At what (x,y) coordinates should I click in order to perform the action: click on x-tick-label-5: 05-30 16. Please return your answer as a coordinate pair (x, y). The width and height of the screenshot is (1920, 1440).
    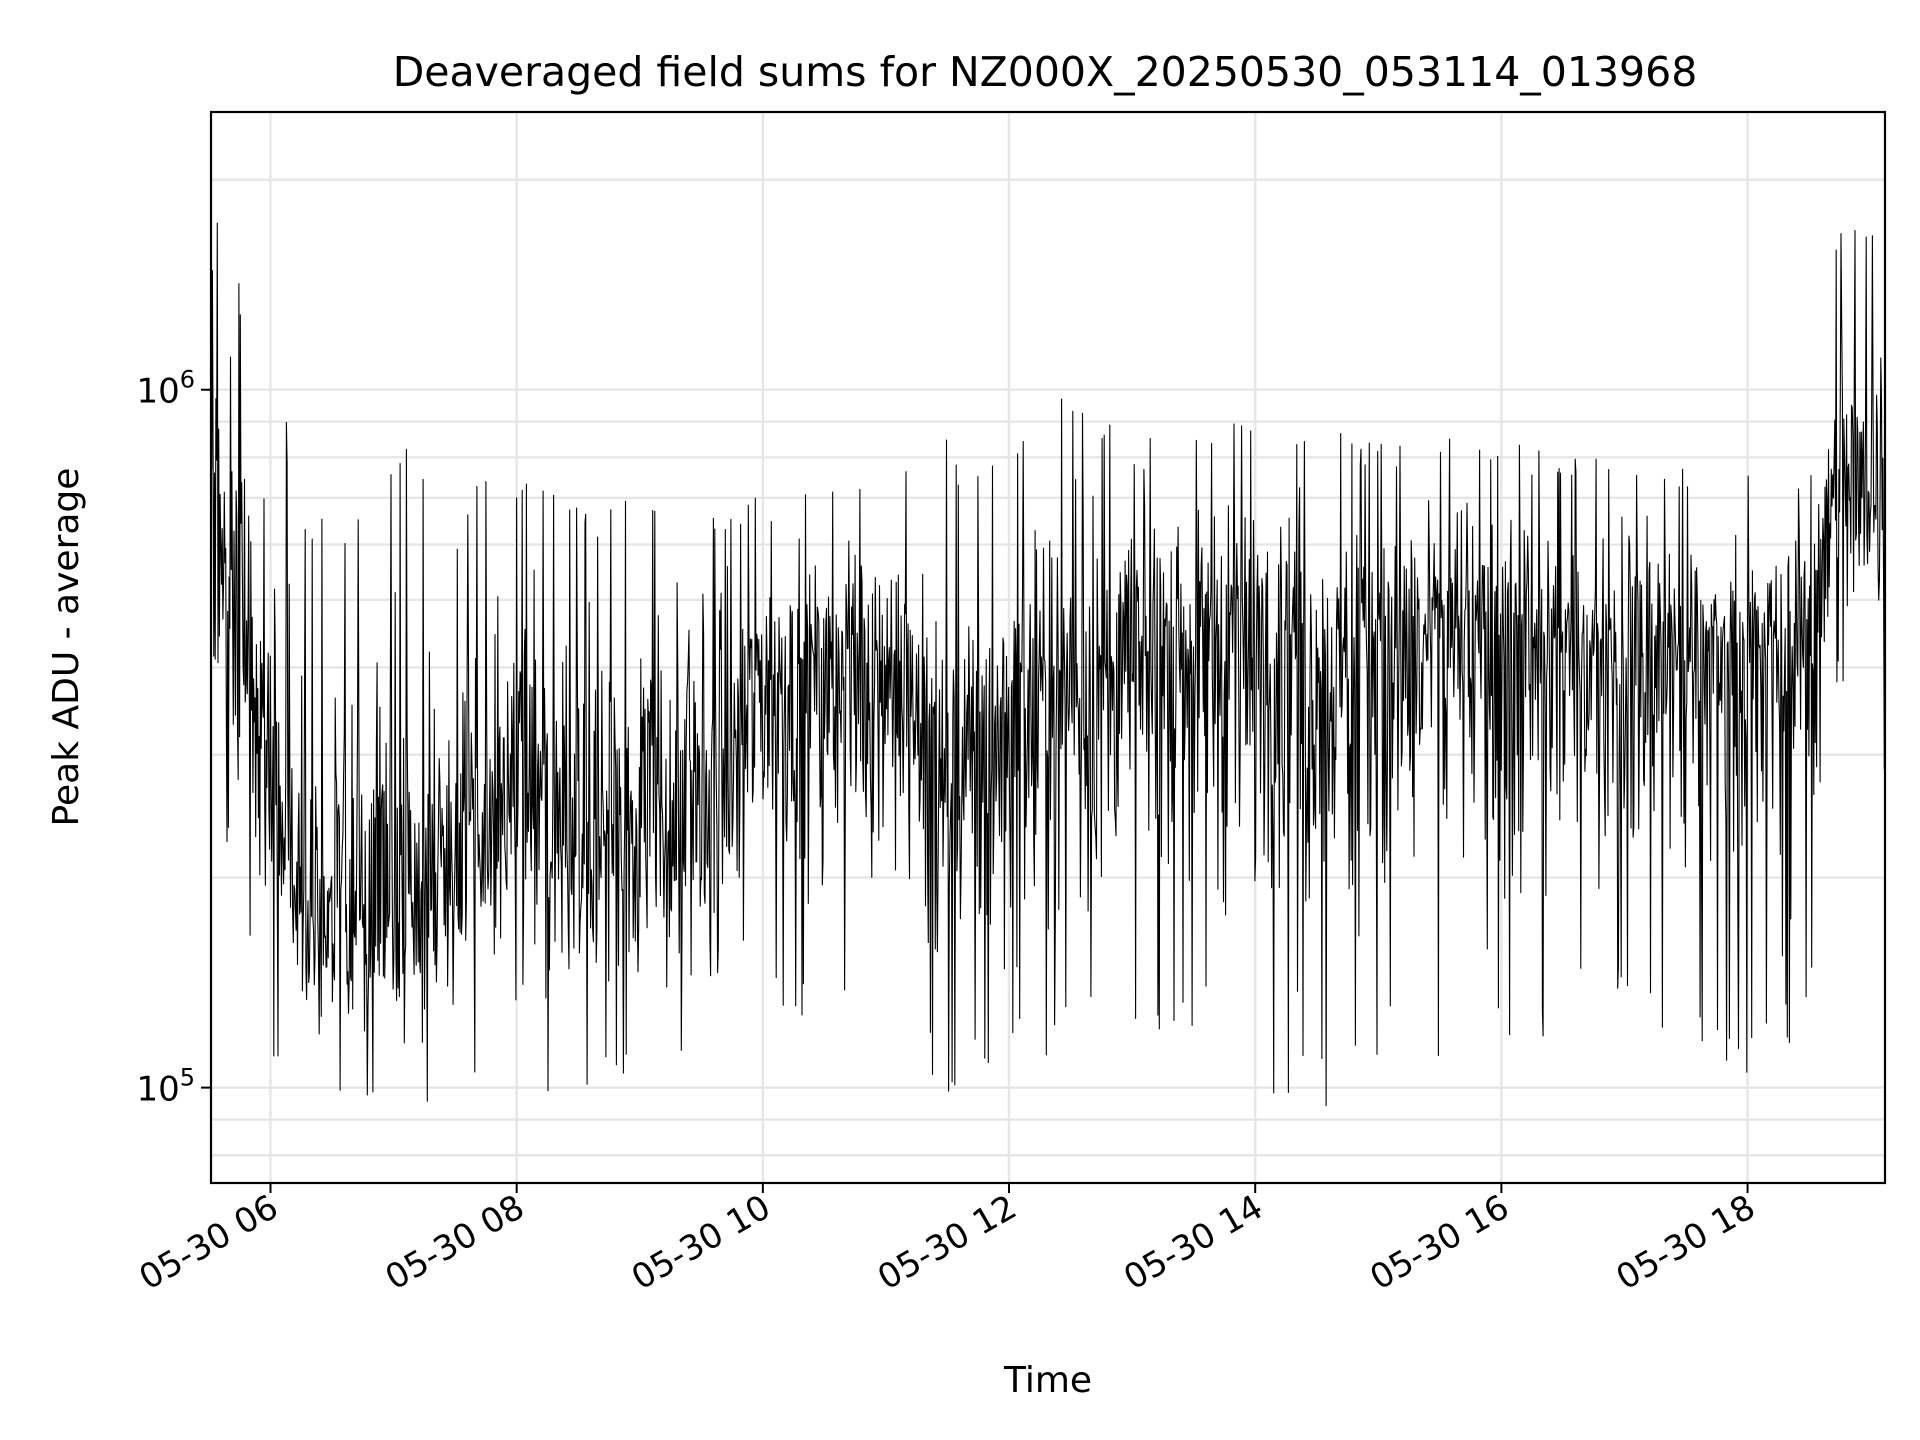
    Looking at the image, I should click on (1439, 1242).